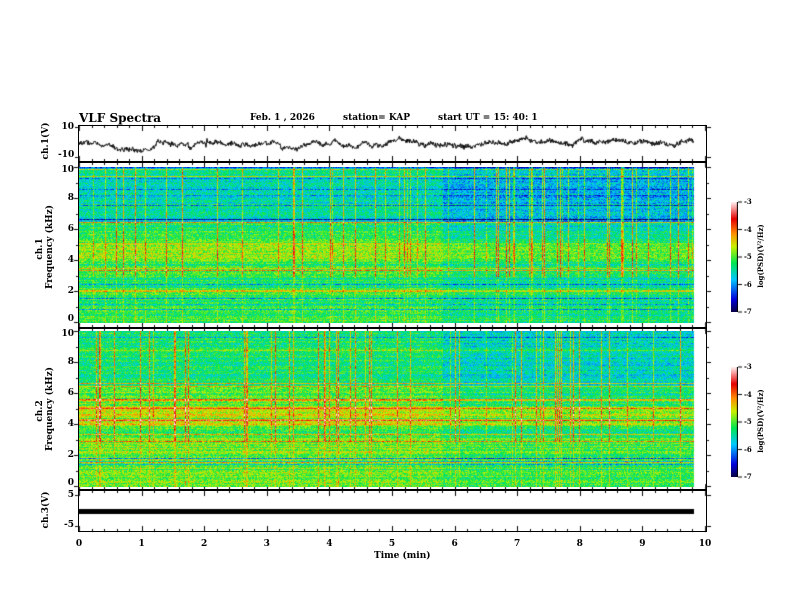  I want to click on ch1-spectrogram-ylabel: ch.1 Frequency (kHz), so click(46, 246).